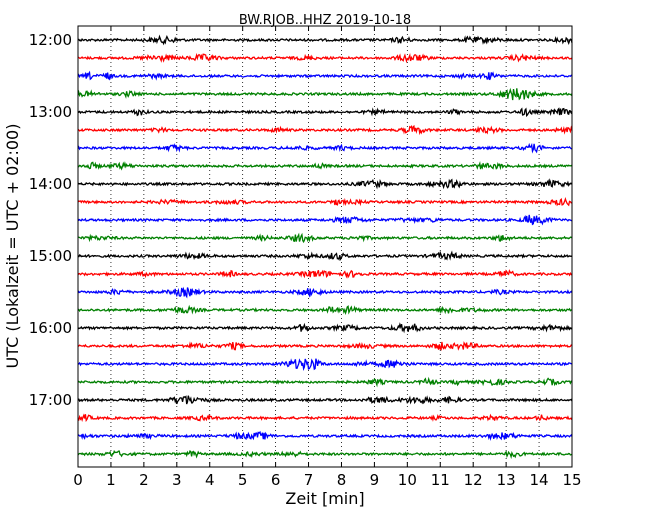 This screenshot has width=650, height=520. I want to click on x-tick-label-8: 8, so click(342, 480).